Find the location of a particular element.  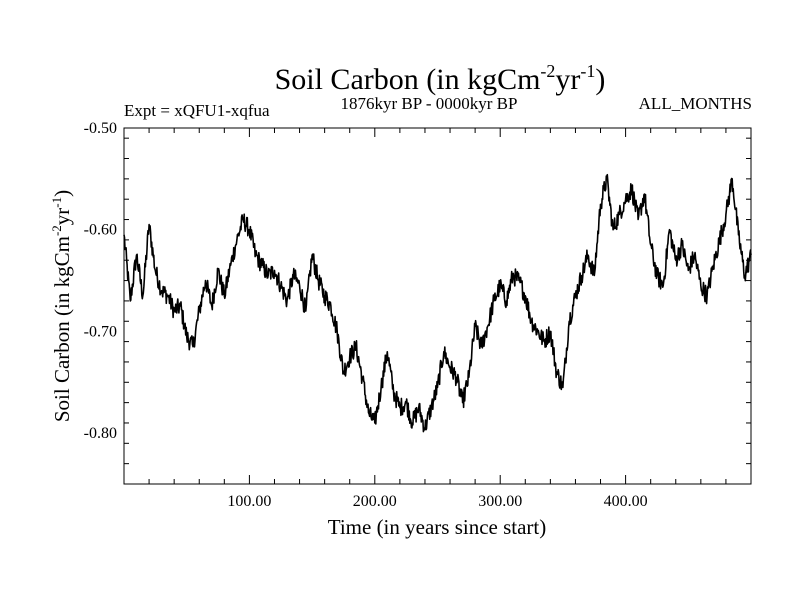

y-tick-labels: -0.50 -0.60 -0.70 -0.80 is located at coordinates (100, 281).